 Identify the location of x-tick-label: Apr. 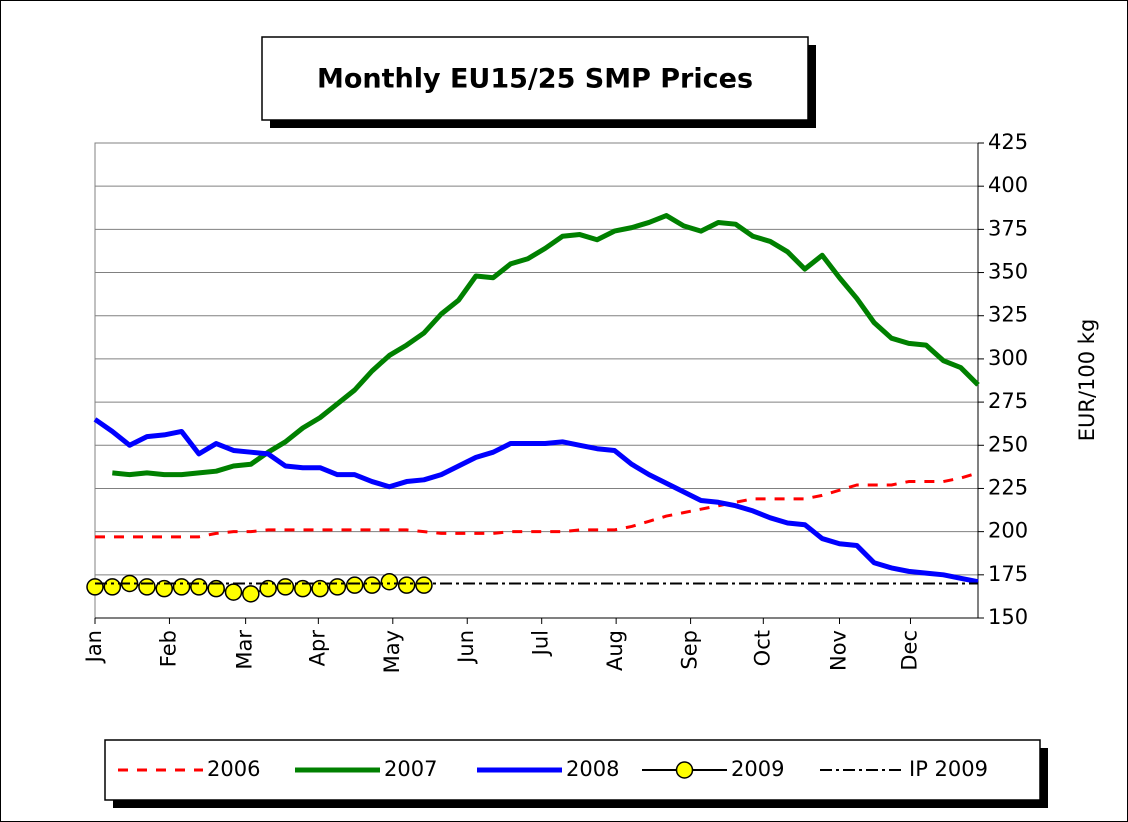
(317, 648).